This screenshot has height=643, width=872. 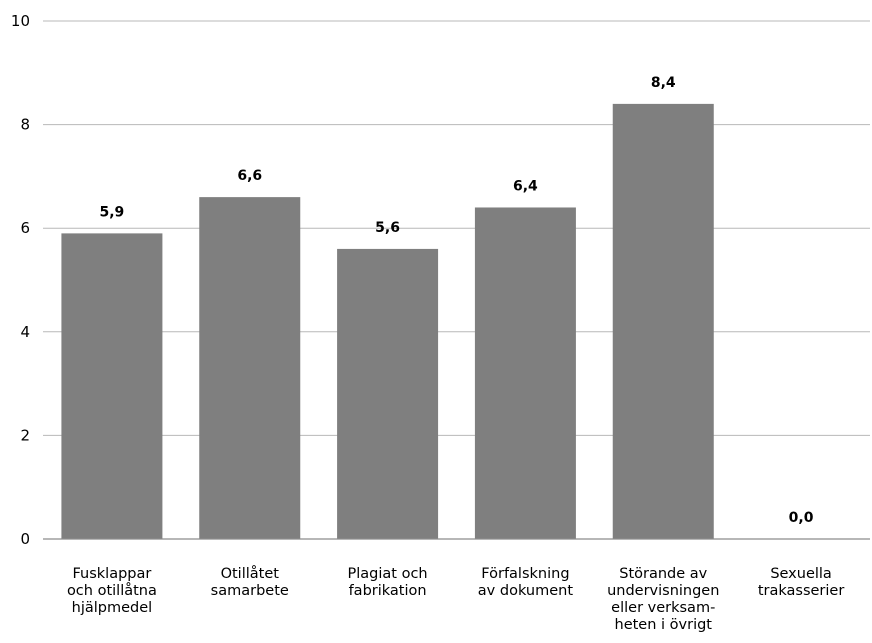 I want to click on category-label: Otillåtet samarbete, so click(x=250, y=582).